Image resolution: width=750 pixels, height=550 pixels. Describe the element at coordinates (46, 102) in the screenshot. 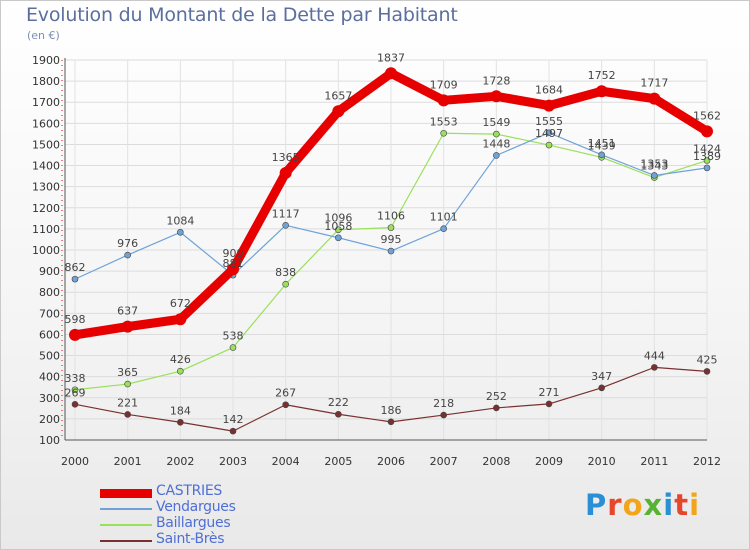

I see `y-tick-label: 1700` at that location.